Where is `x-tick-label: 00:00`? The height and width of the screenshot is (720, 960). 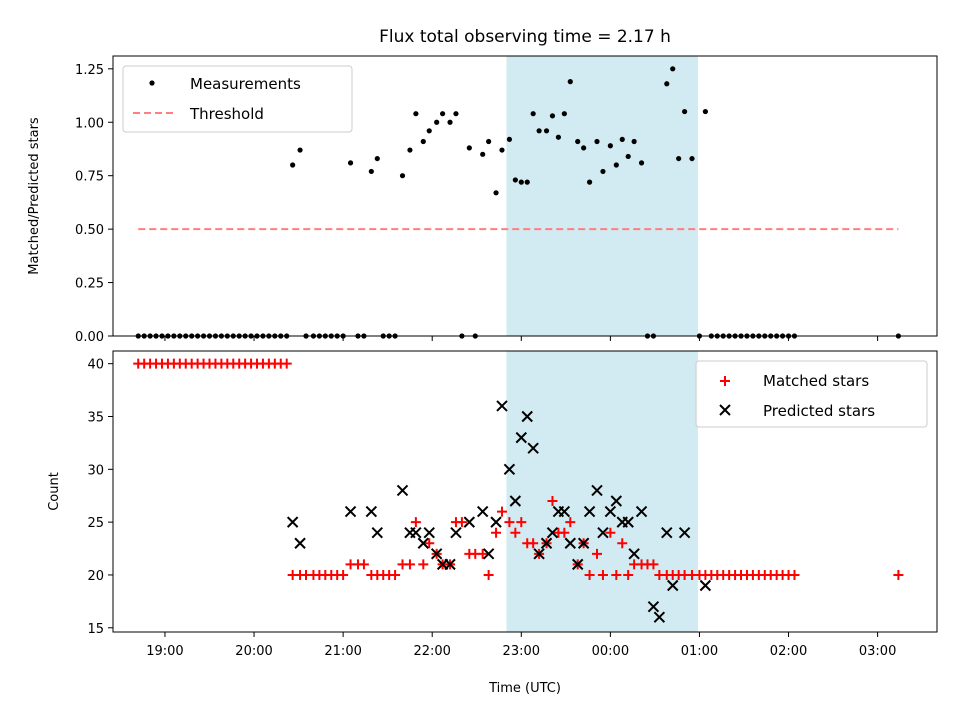 x-tick-label: 00:00 is located at coordinates (610, 651).